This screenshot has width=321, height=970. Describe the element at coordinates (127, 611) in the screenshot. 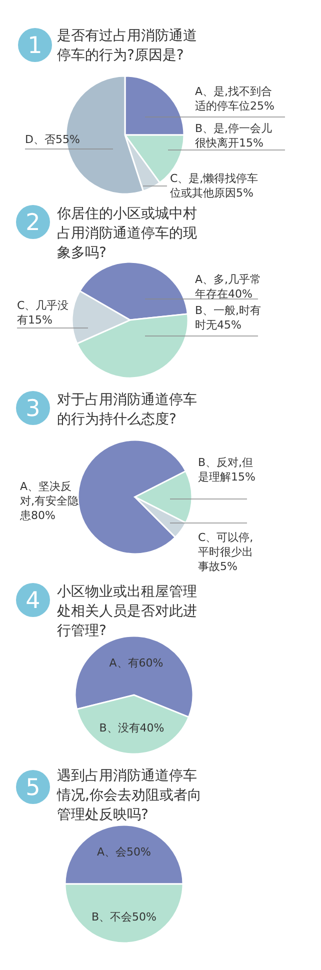

I see `chart-title: 小区物业或出租屋管理处相关人员是否对此进行管理?` at that location.